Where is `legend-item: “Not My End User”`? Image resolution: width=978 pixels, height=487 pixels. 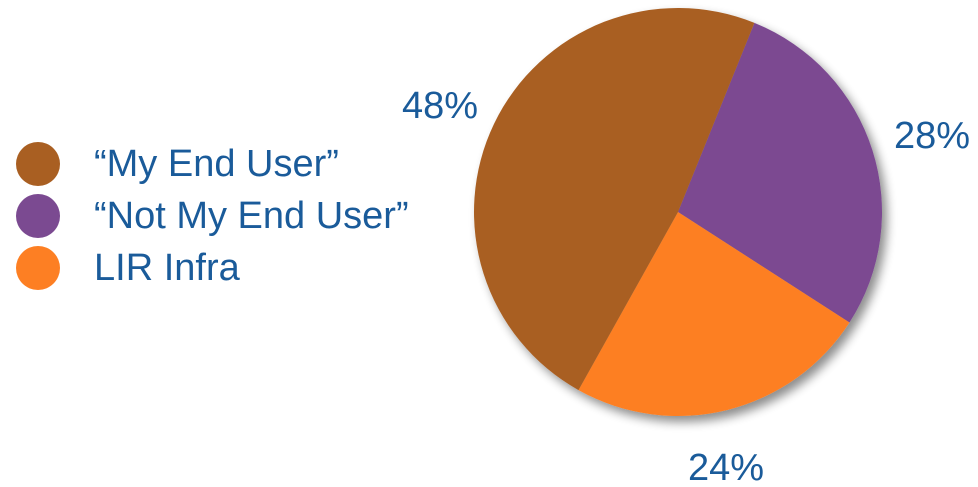 legend-item: “Not My End User” is located at coordinates (212, 216).